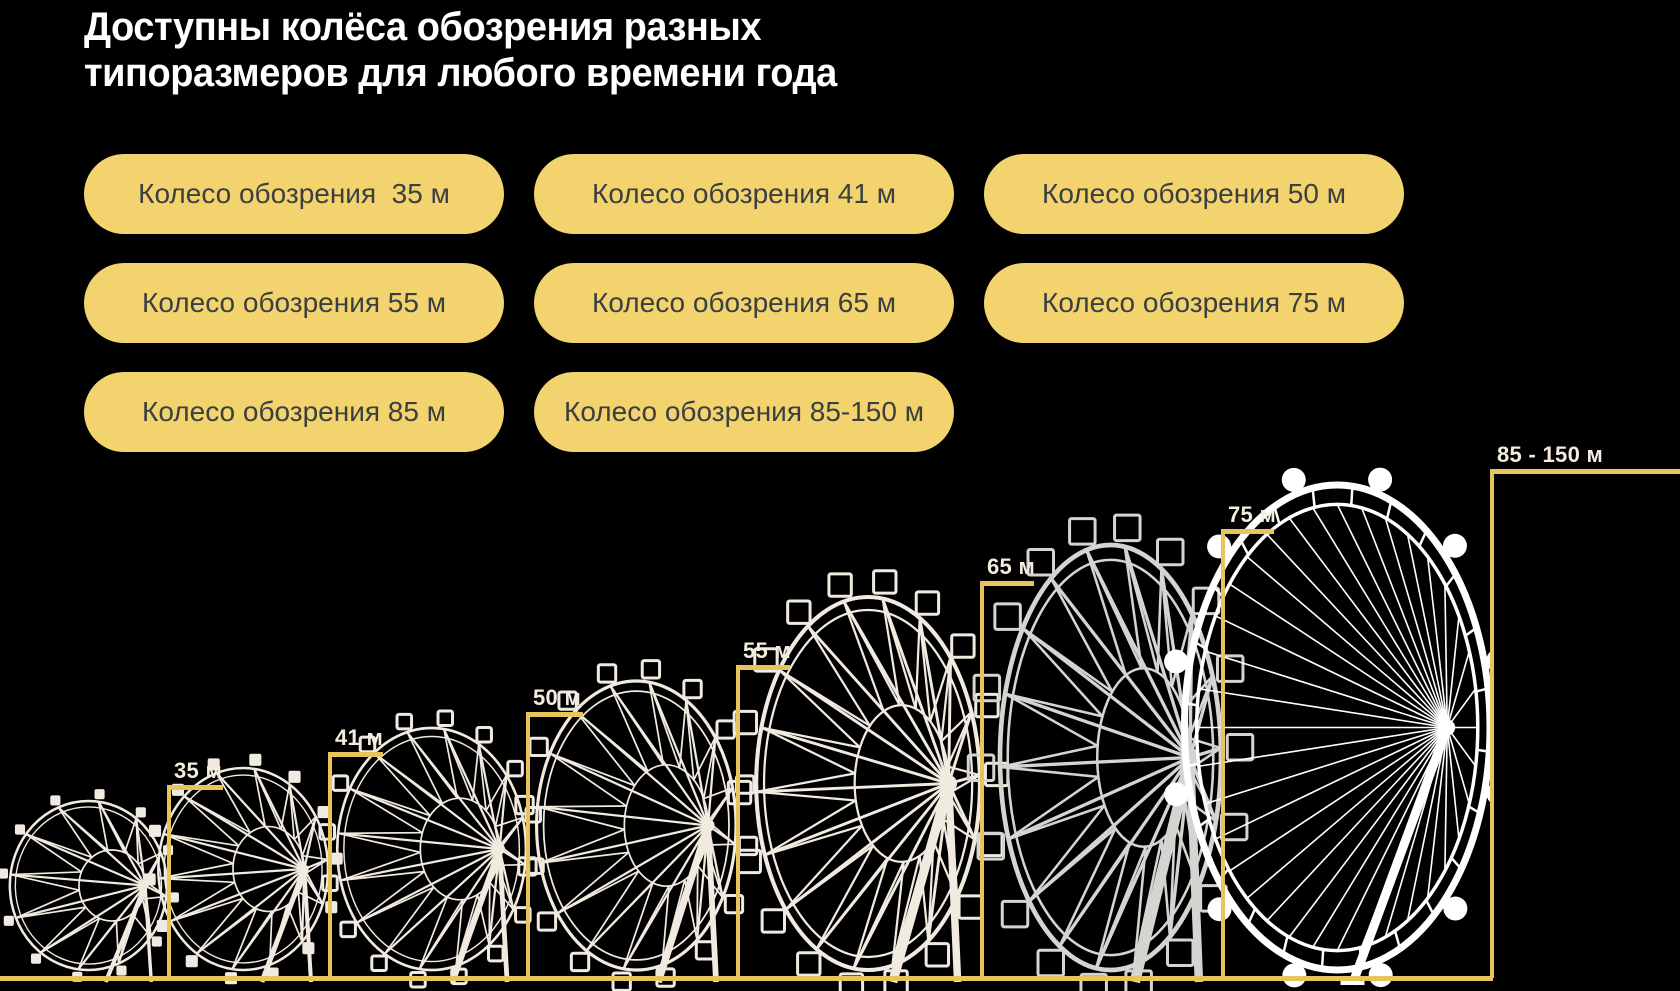 This screenshot has height=991, width=1680. What do you see at coordinates (744, 194) in the screenshot?
I see `size-button: Колесо обозрения 41 м` at bounding box center [744, 194].